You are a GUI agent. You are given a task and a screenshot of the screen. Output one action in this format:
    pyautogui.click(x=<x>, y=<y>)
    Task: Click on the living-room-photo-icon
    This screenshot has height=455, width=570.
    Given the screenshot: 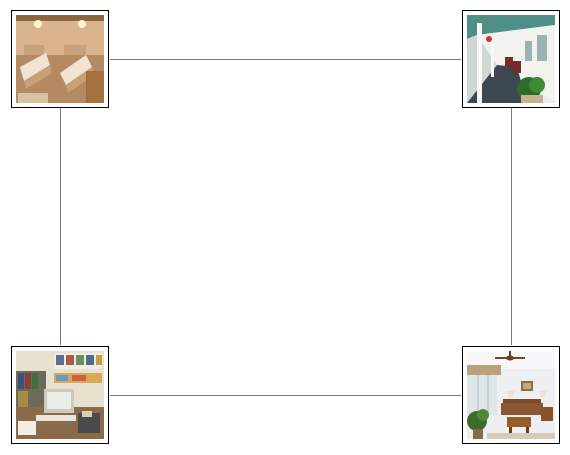 What is the action you would take?
    pyautogui.click(x=511, y=395)
    